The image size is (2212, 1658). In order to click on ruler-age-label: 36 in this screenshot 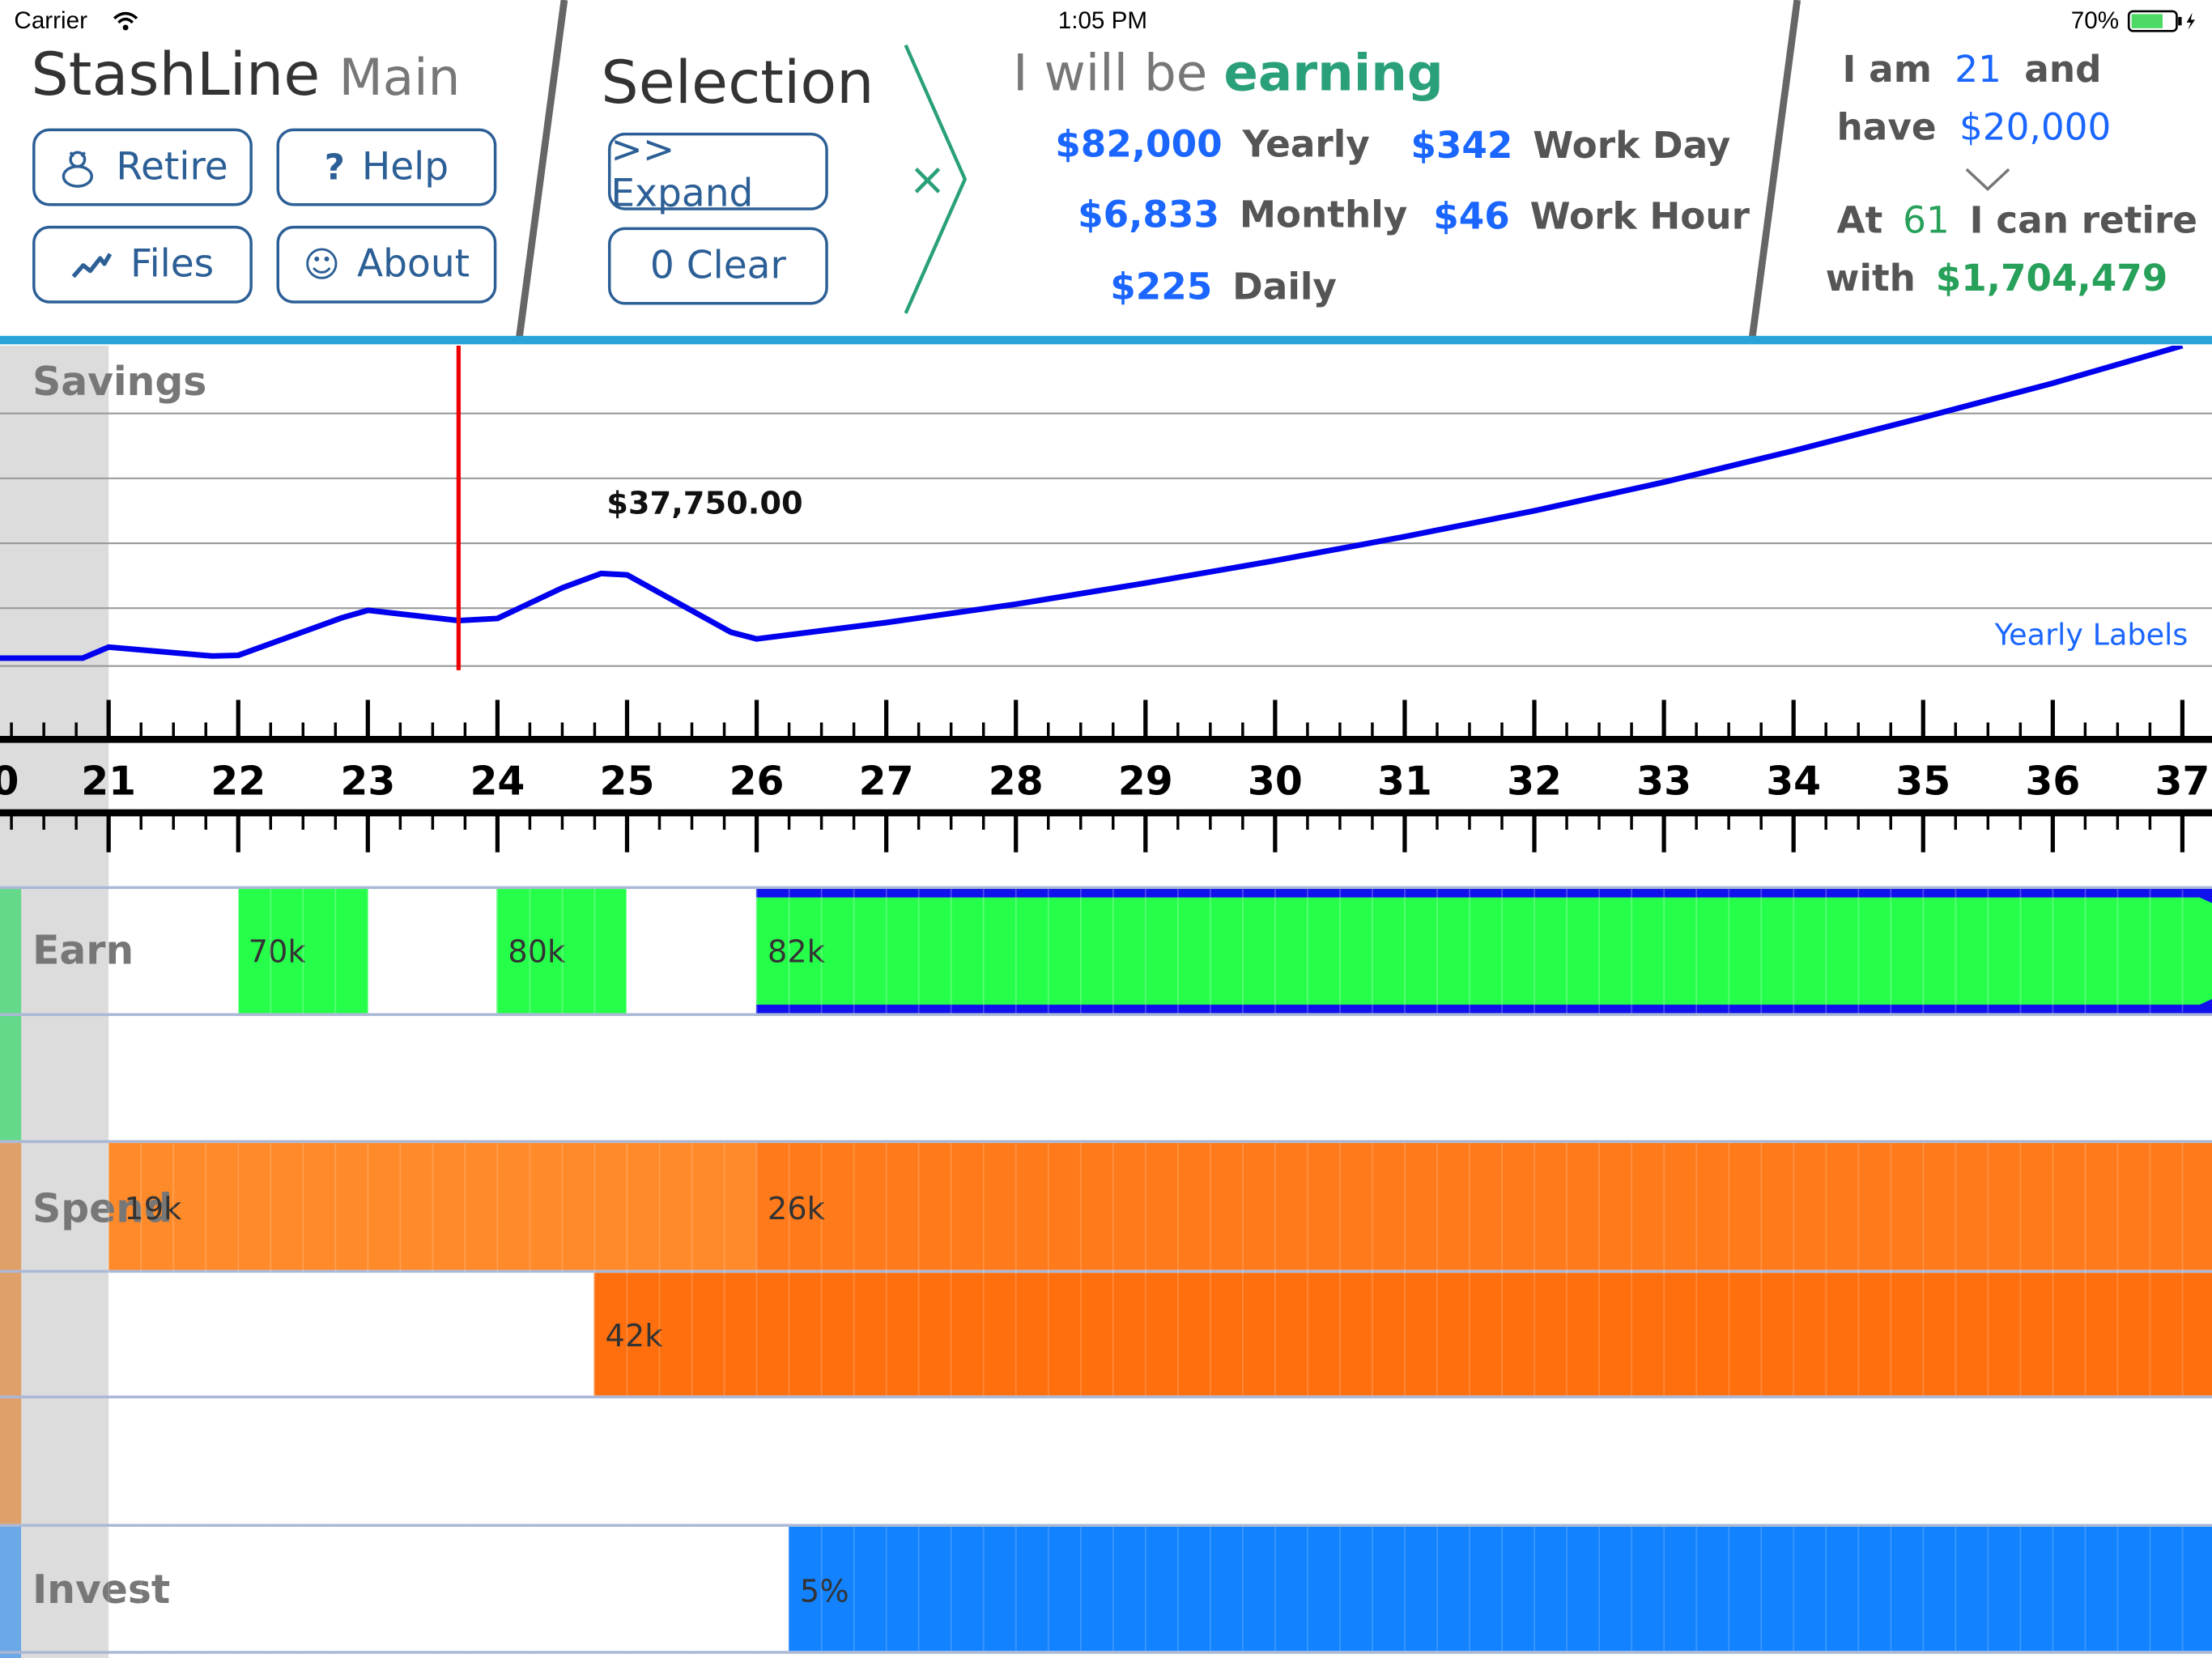, I will do `click(2052, 781)`.